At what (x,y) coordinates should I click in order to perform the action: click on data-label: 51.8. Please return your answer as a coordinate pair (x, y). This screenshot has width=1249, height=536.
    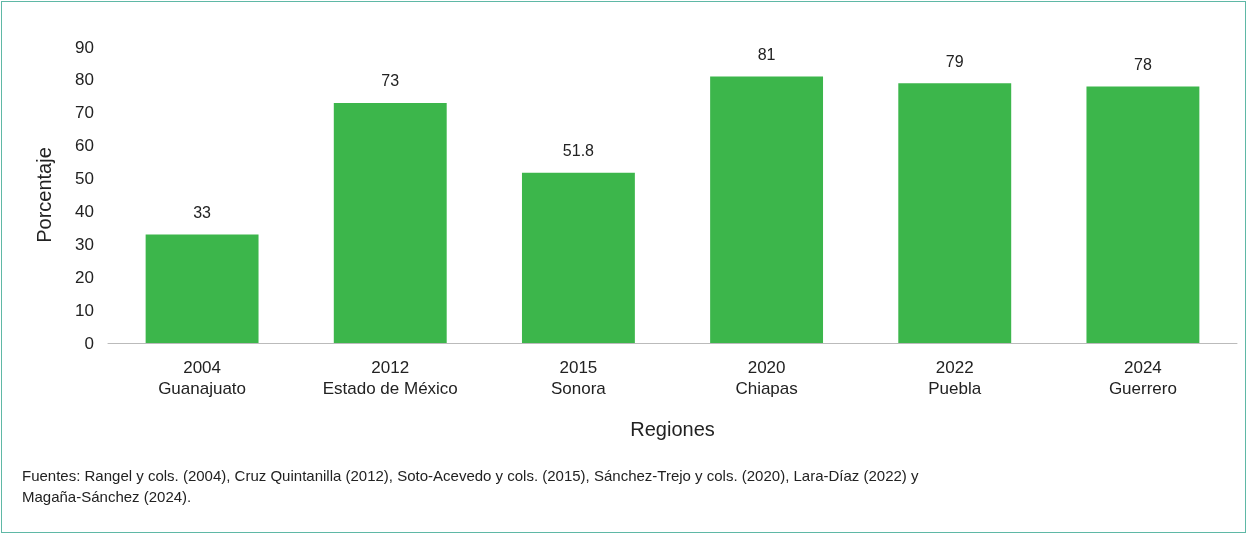
    Looking at the image, I should click on (578, 151).